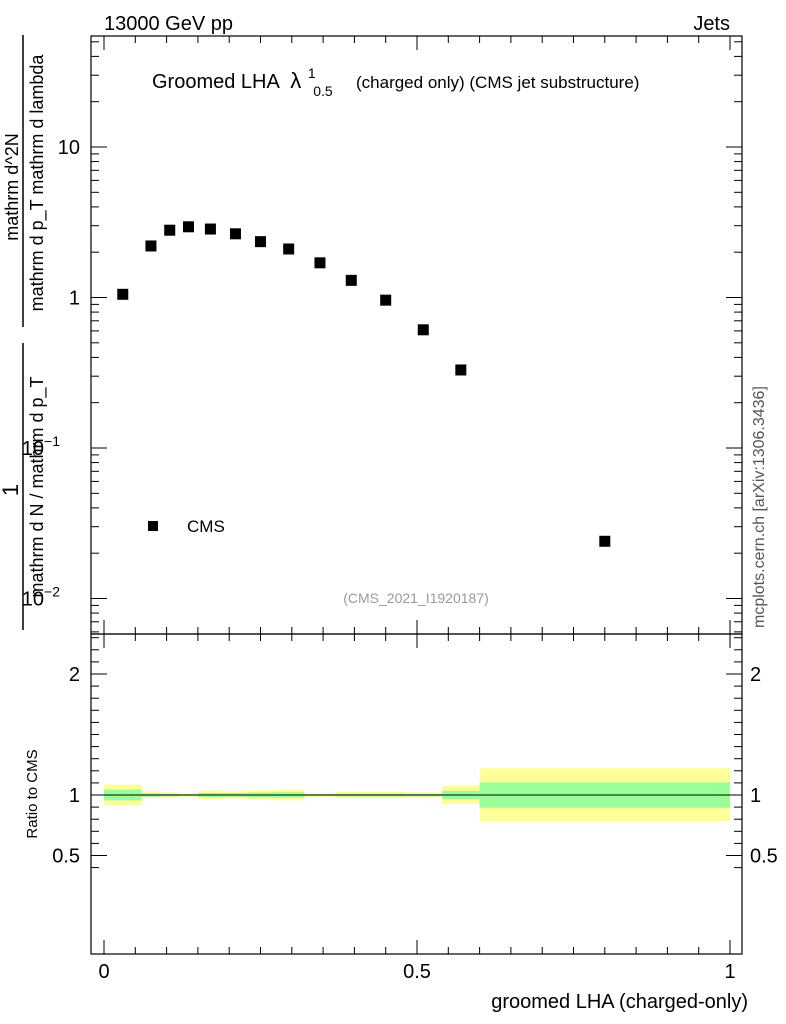  Describe the element at coordinates (764, 857) in the screenshot. I see `ratio-y-tick-label-right: 0.5` at that location.